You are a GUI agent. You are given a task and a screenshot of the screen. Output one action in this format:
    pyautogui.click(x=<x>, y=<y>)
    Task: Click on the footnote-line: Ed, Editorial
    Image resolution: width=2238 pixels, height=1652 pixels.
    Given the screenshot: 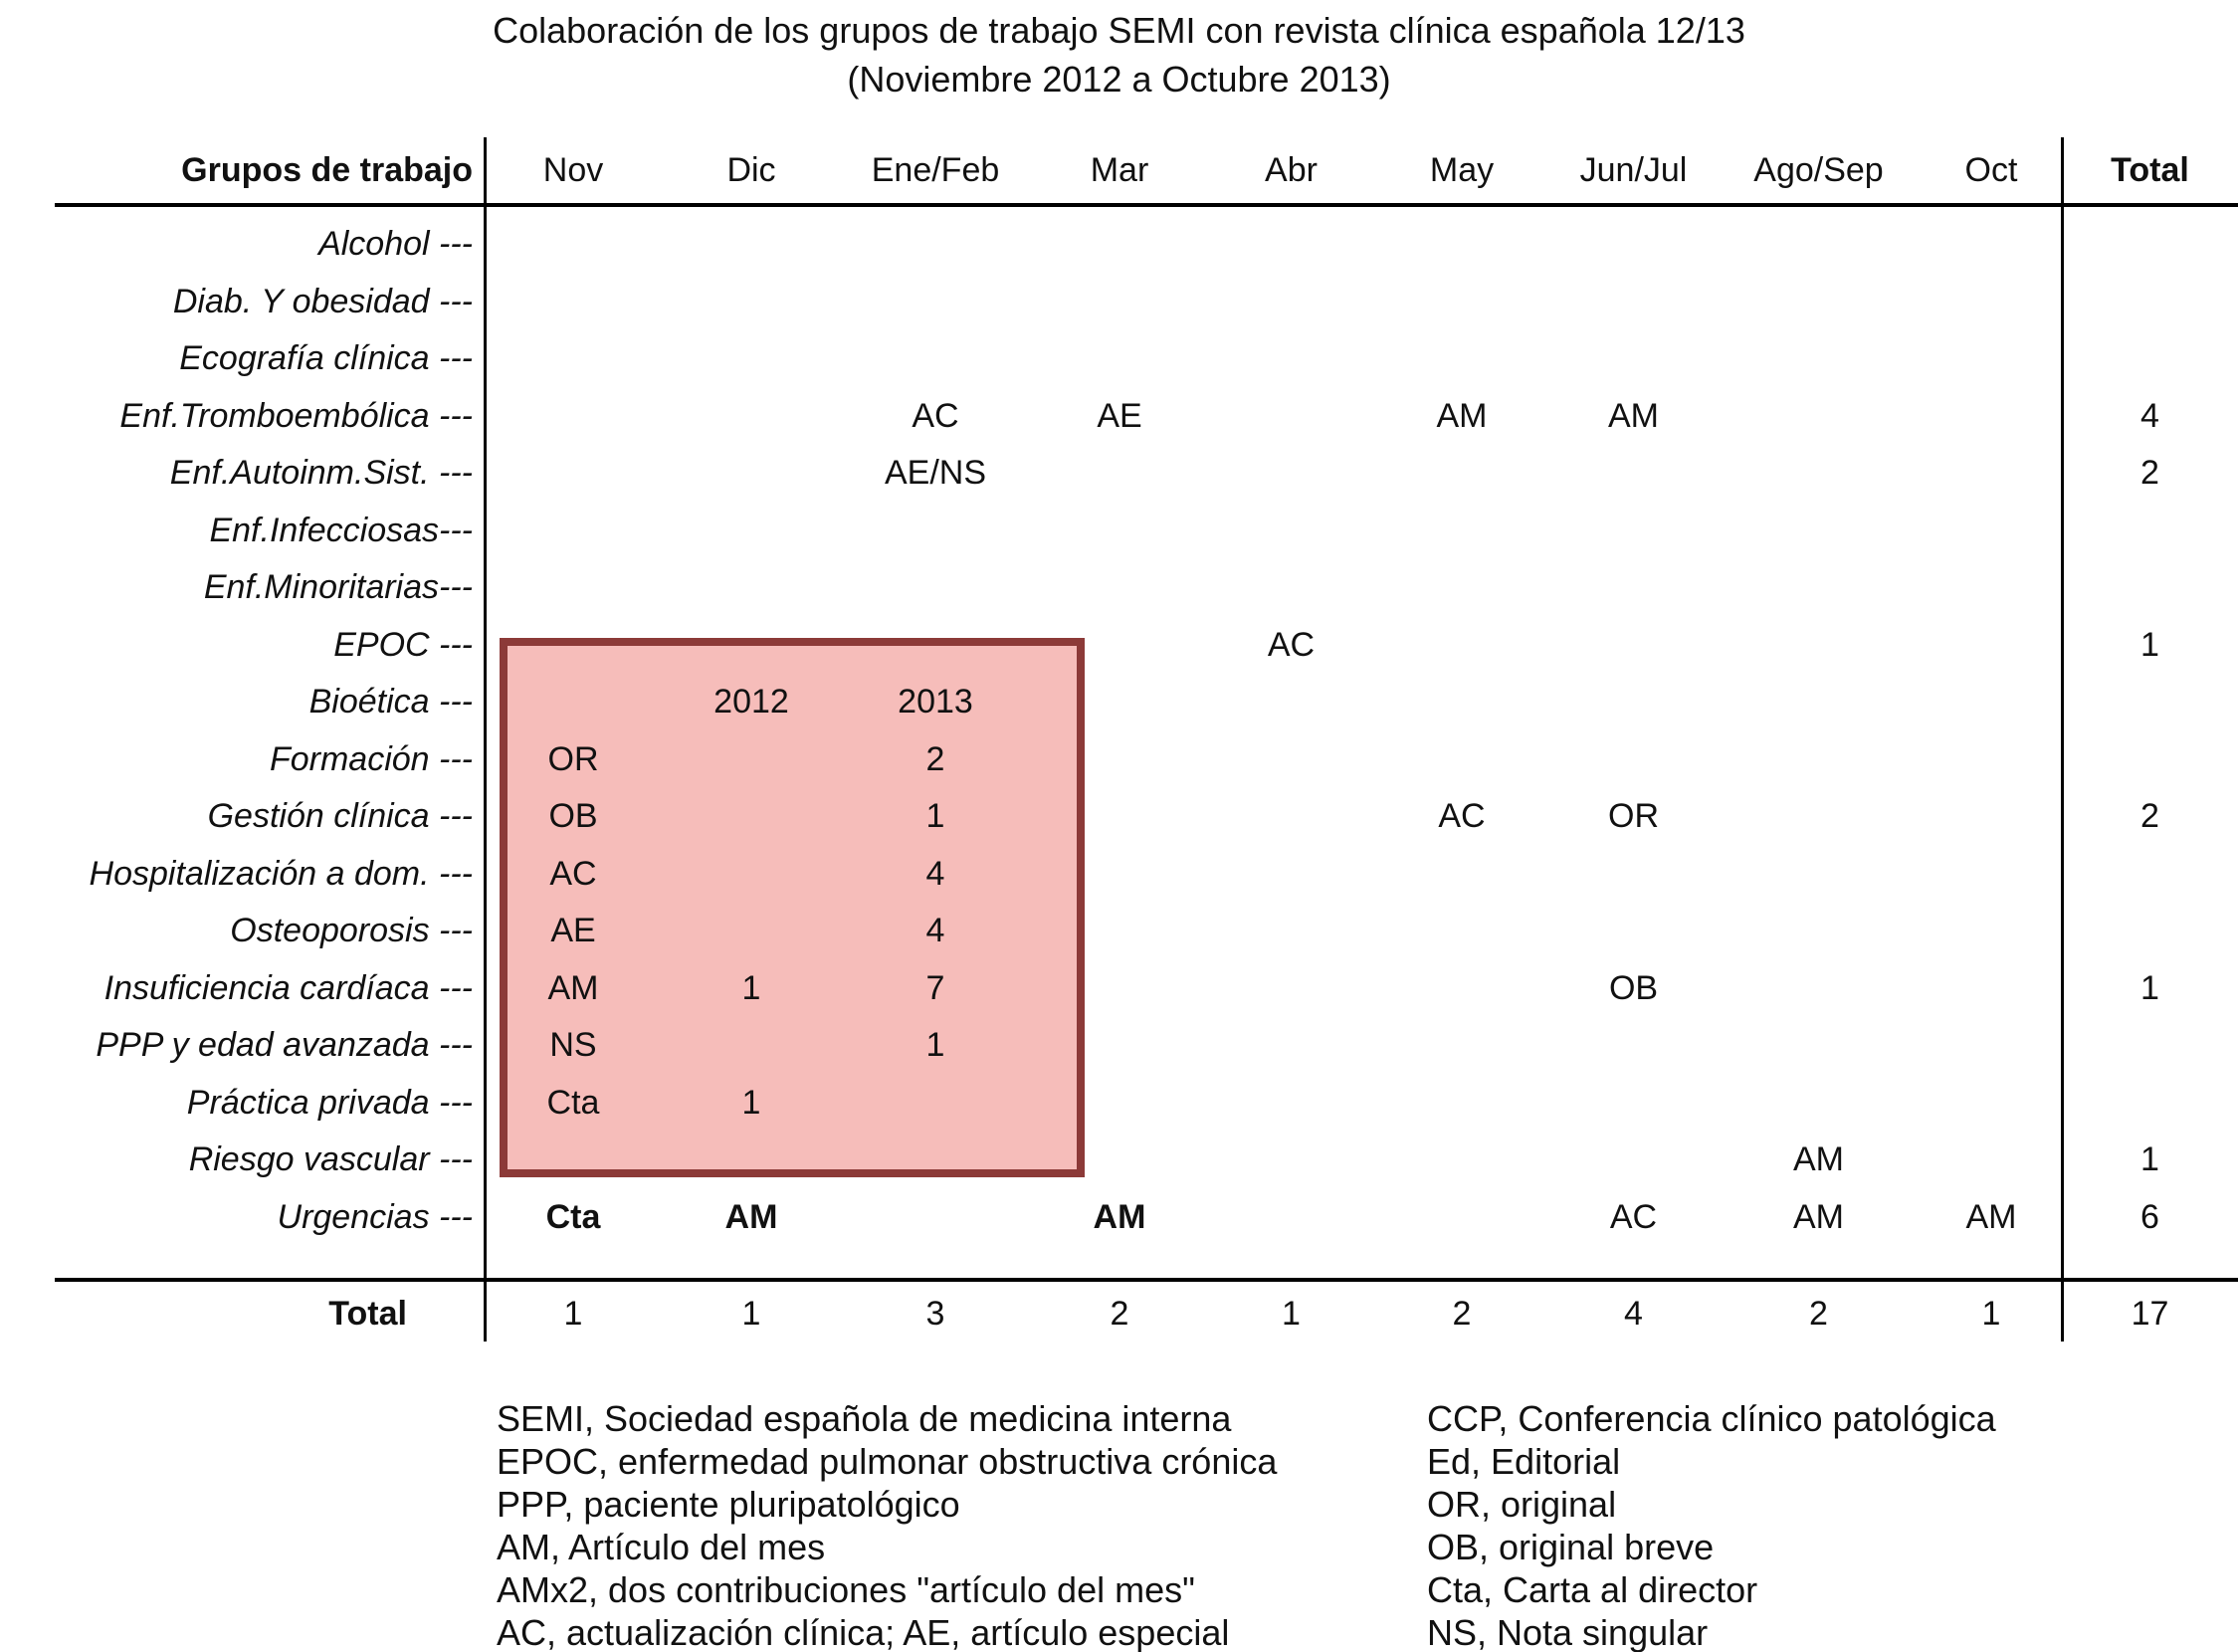 What is the action you would take?
    pyautogui.click(x=1524, y=1461)
    